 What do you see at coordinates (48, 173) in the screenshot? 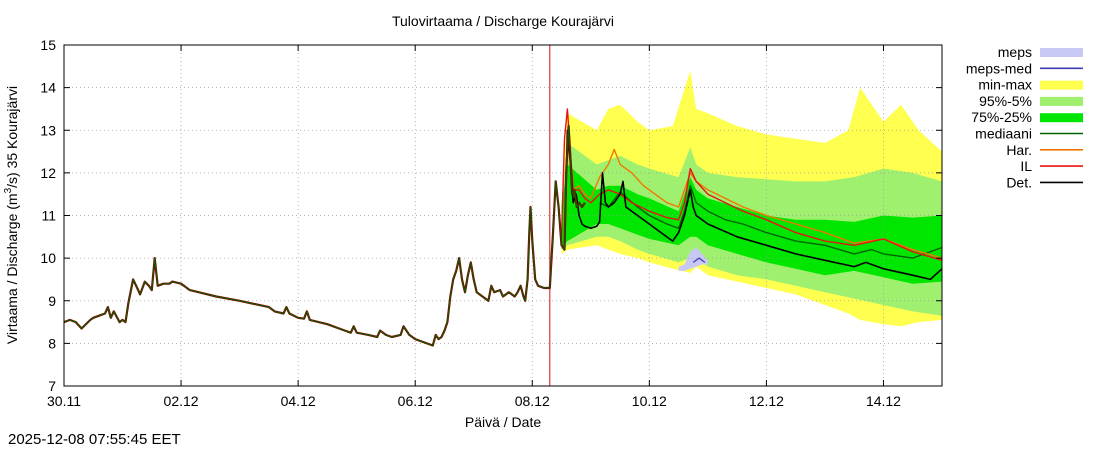
I see `y-tick-label: 12` at bounding box center [48, 173].